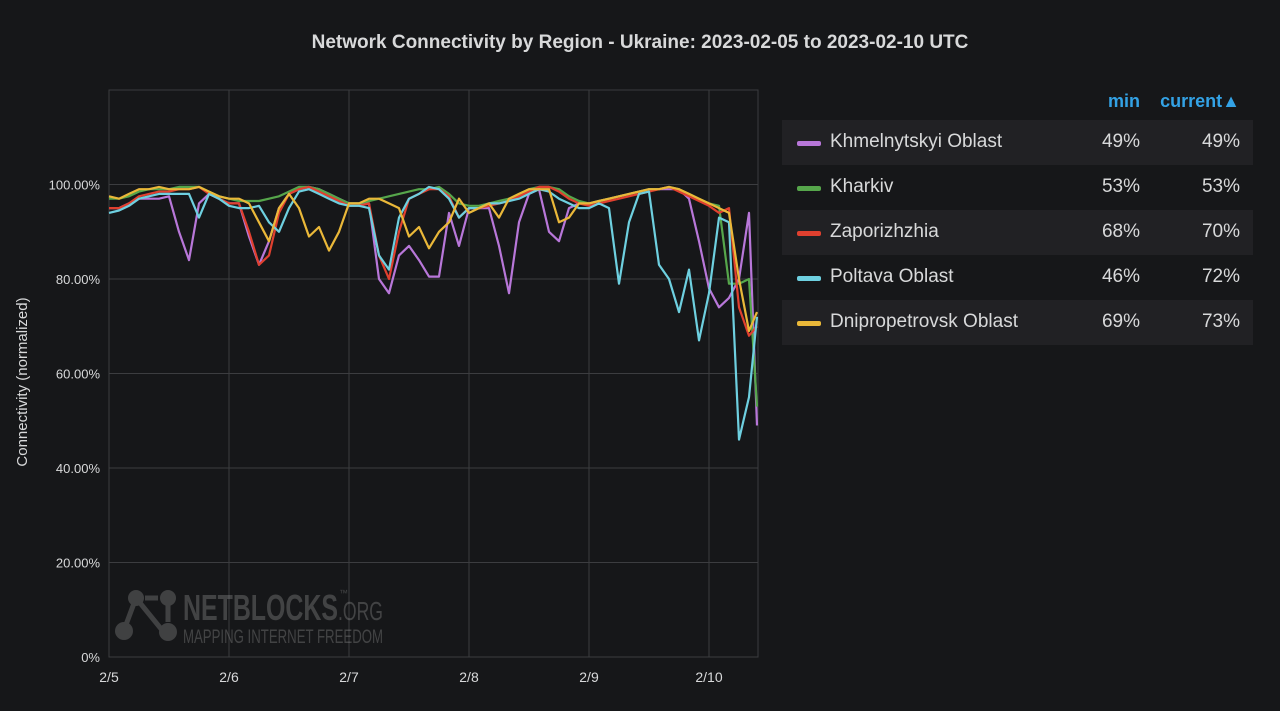 The image size is (1280, 711). Describe the element at coordinates (1017, 104) in the screenshot. I see `legend-header: min current▲` at that location.